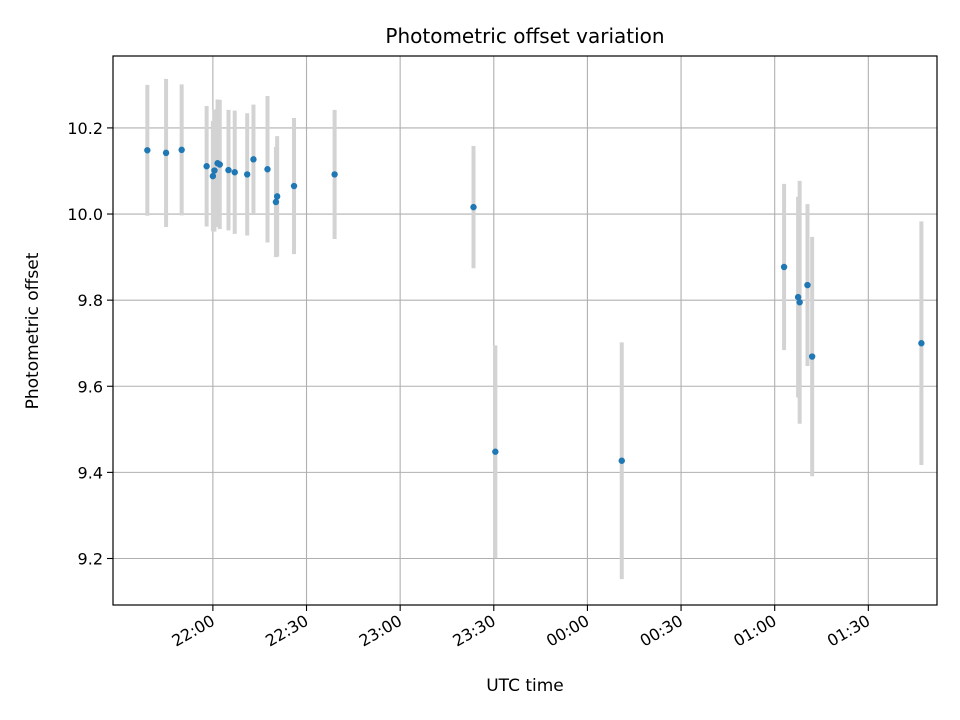  What do you see at coordinates (192, 631) in the screenshot?
I see `x-tick-label: 22:00` at bounding box center [192, 631].